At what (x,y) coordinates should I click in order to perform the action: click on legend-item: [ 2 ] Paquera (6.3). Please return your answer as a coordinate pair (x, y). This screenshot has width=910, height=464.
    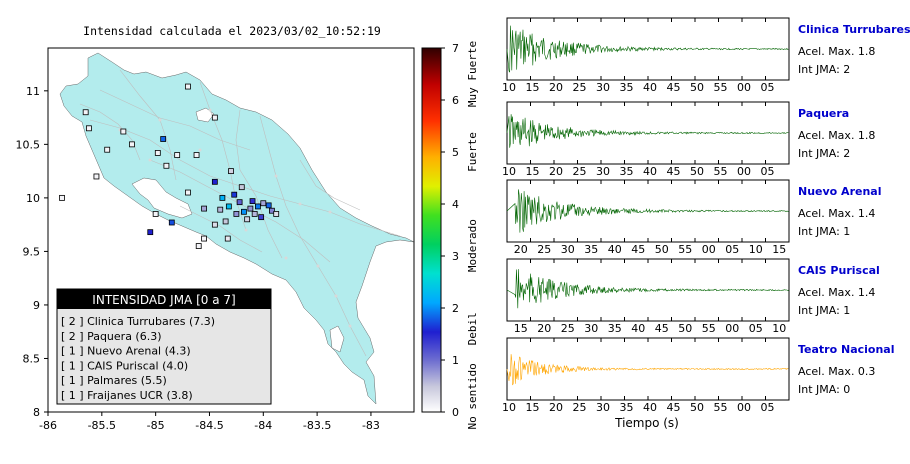
    Looking at the image, I should click on (111, 336).